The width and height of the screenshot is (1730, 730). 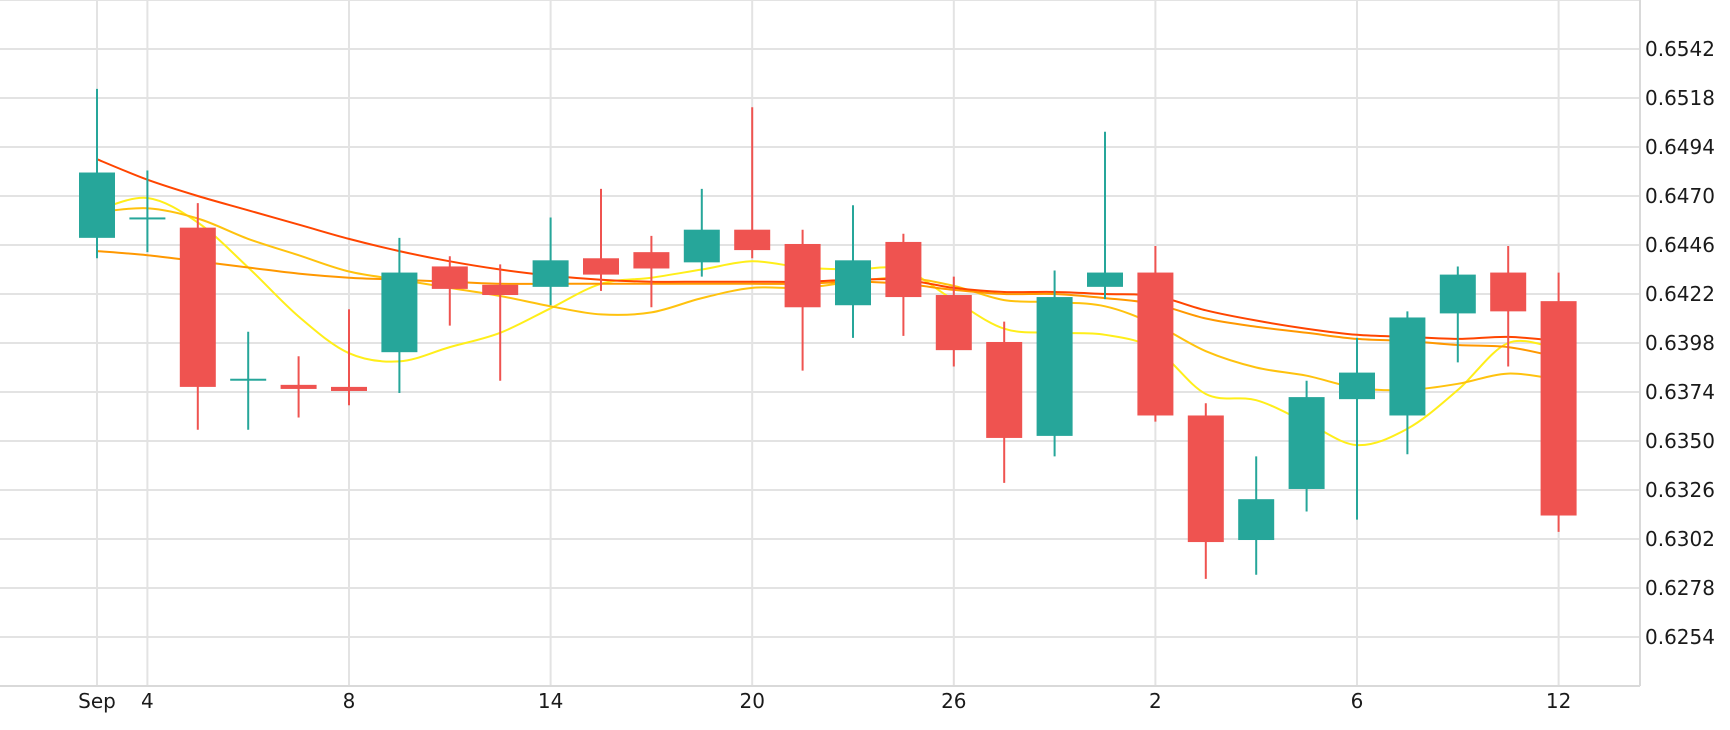 What do you see at coordinates (1680, 539) in the screenshot?
I see `y-tick-label: 0.6302` at bounding box center [1680, 539].